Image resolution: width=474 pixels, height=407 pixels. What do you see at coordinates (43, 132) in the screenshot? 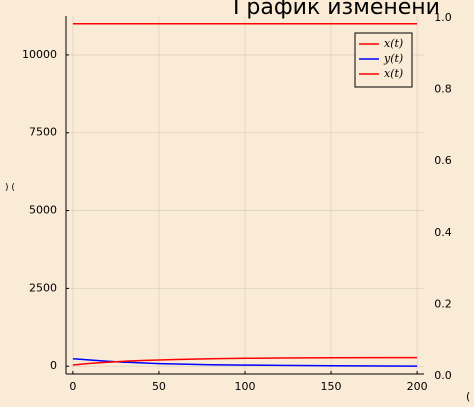
I see `y-tick-label: 7500` at bounding box center [43, 132].